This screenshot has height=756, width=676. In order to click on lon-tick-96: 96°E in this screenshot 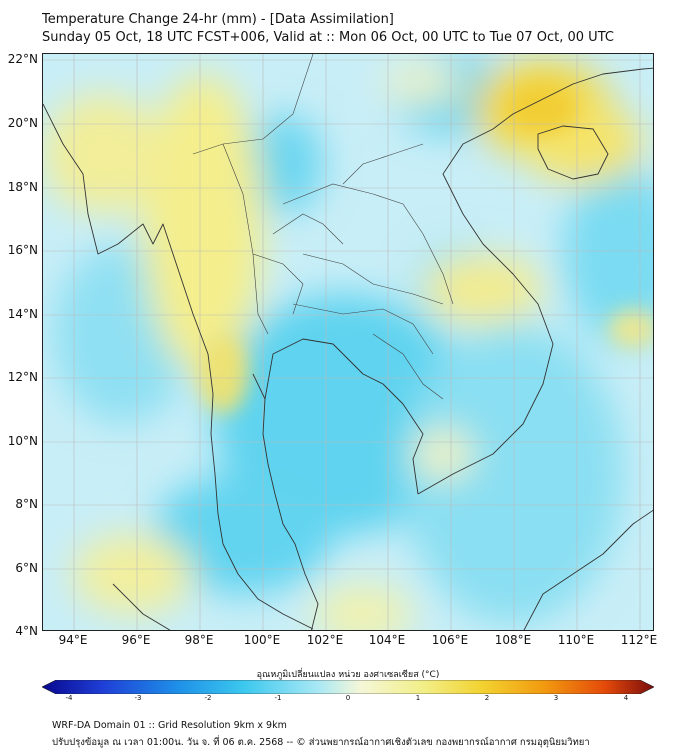, I will do `click(136, 640)`.